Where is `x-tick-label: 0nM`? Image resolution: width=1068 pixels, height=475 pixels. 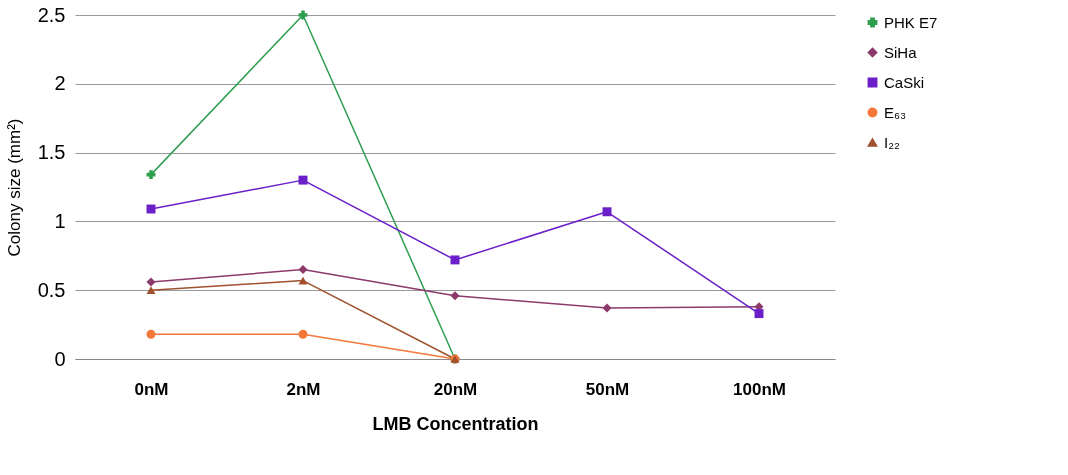 x-tick-label: 0nM is located at coordinates (151, 389).